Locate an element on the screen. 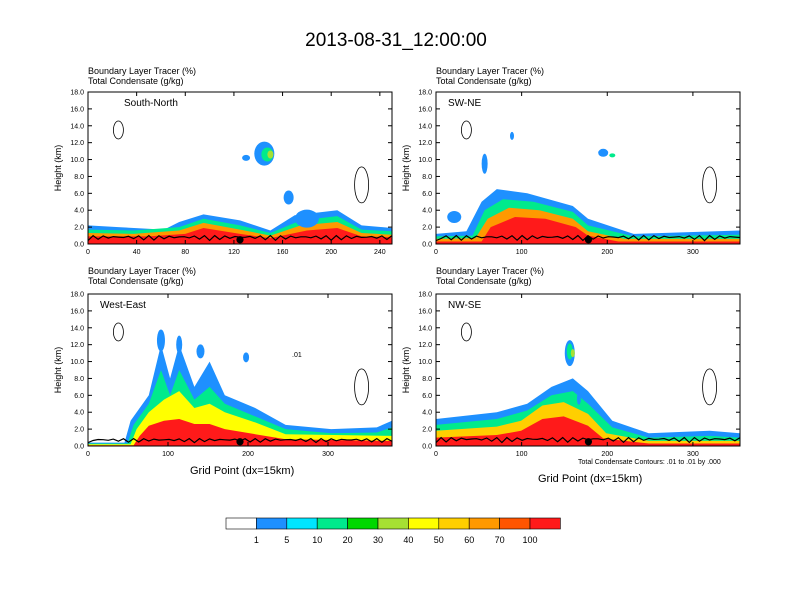  colorbar-label: 40 is located at coordinates (408, 540).